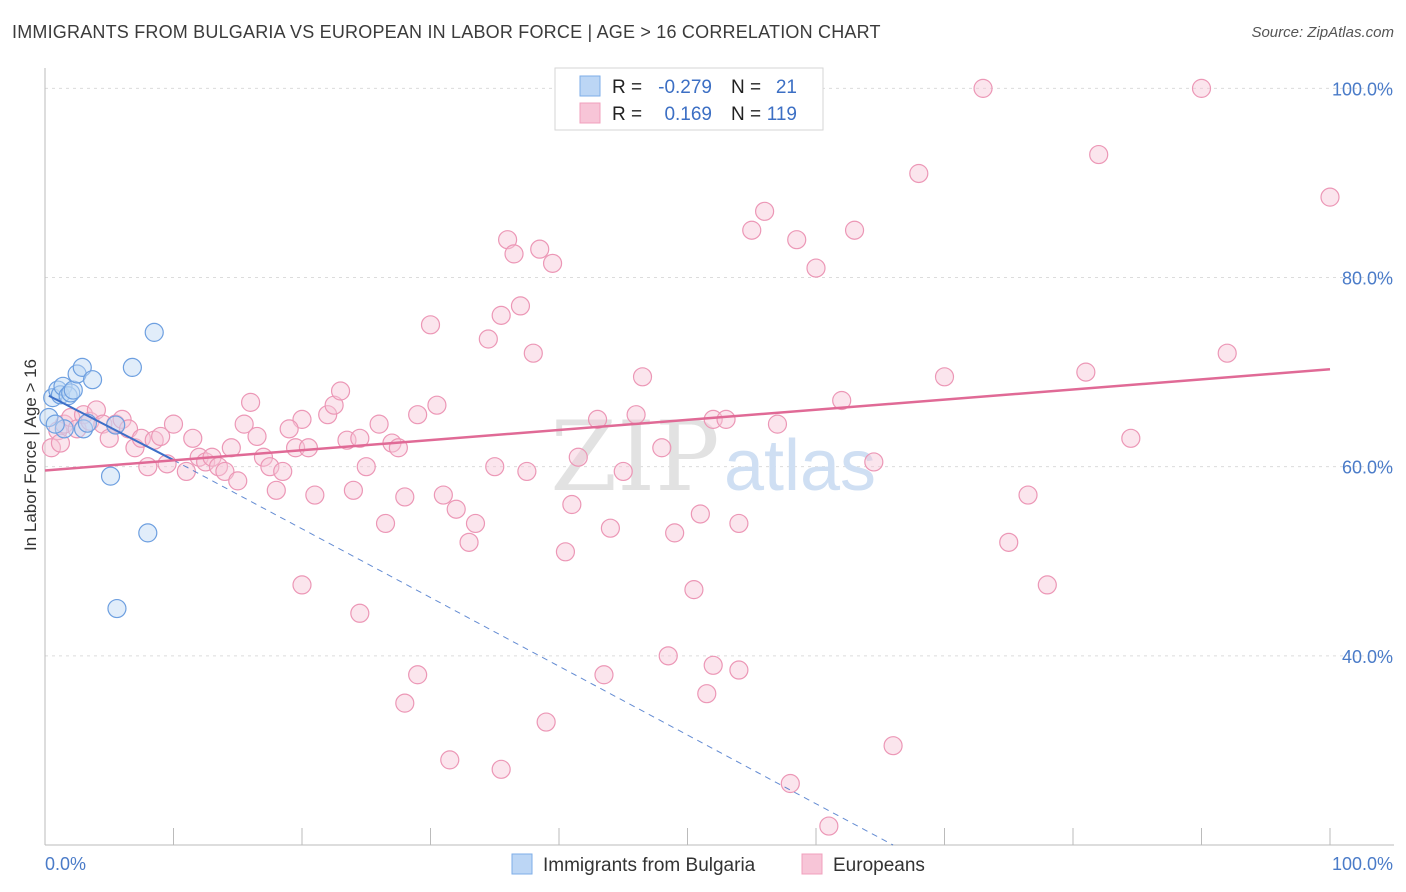 The width and height of the screenshot is (1406, 892). Describe the element at coordinates (627, 114) in the screenshot. I see `legend-r-label-2: R =` at that location.